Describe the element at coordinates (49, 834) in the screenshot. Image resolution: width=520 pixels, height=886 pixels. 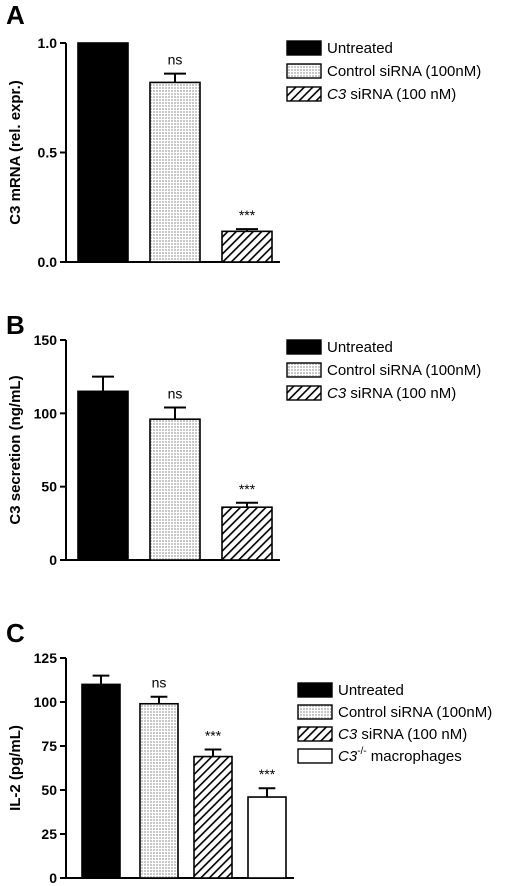
I see `y-tick-label: 25` at that location.